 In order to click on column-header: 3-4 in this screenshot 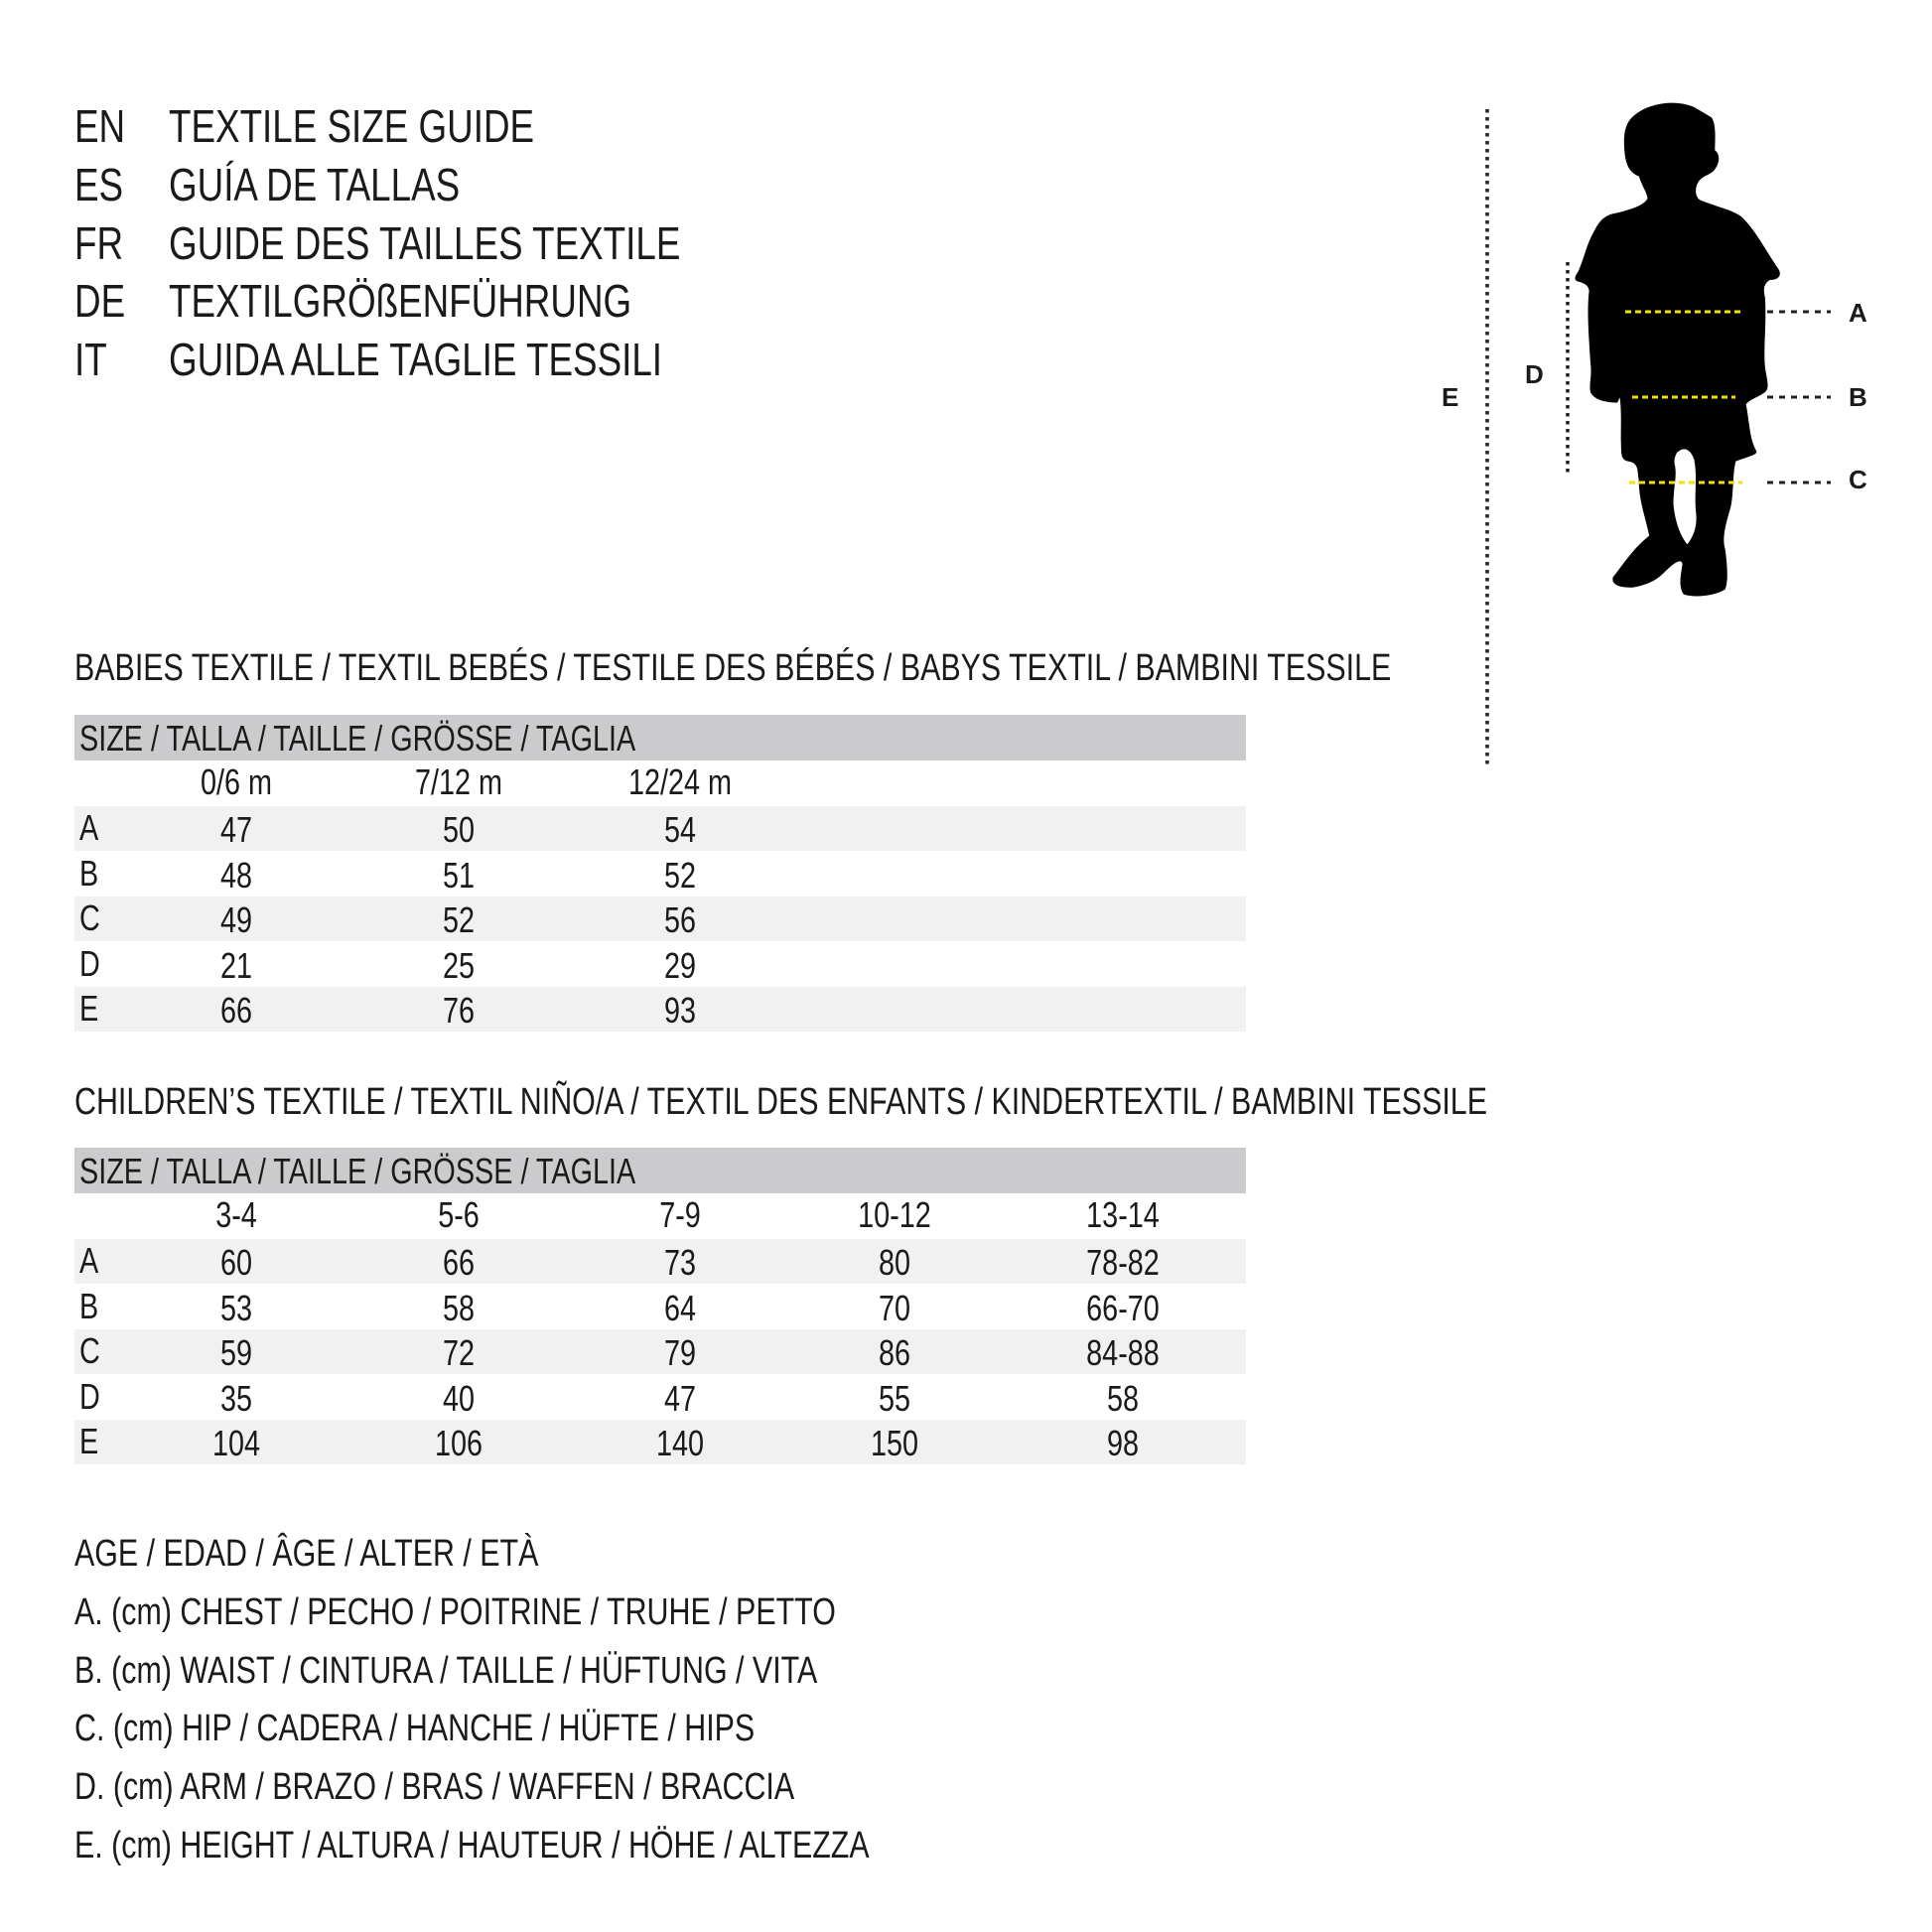, I will do `click(236, 1215)`.